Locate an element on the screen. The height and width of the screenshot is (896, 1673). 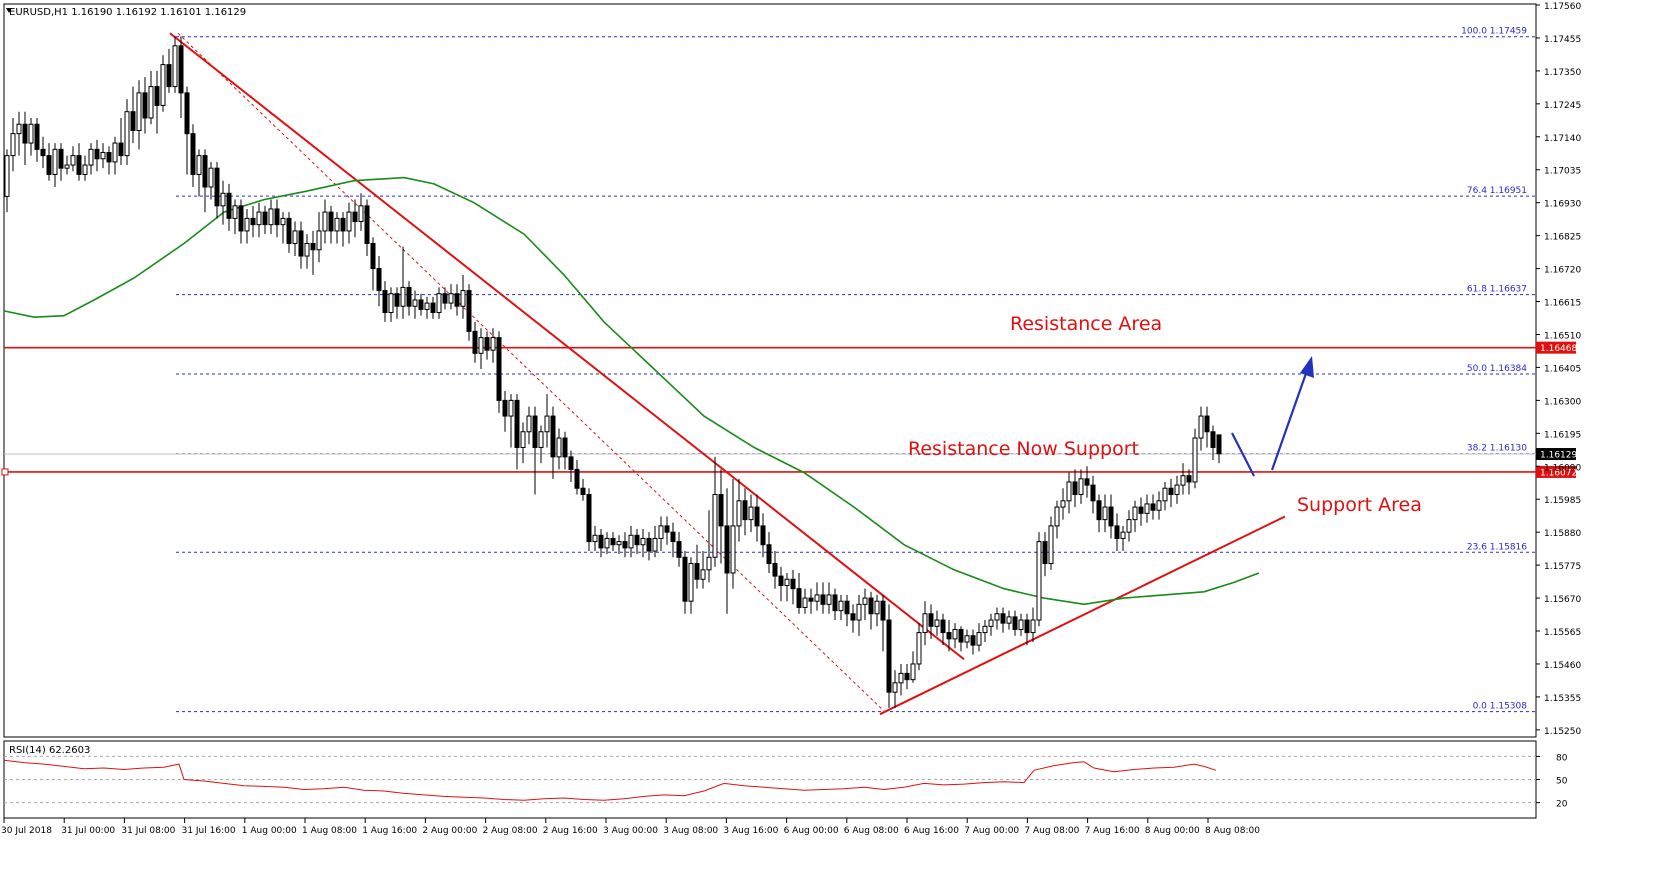
rsi-tick-label: 80 is located at coordinates (1562, 758).